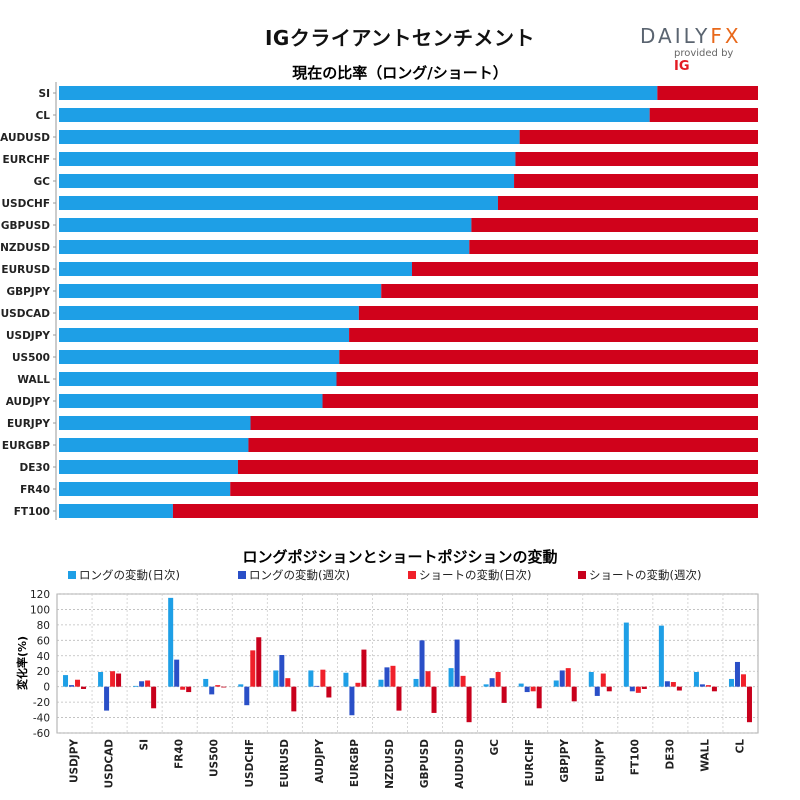  What do you see at coordinates (354, 115) in the screenshot?
I see `ratio-long-bar-cl` at bounding box center [354, 115].